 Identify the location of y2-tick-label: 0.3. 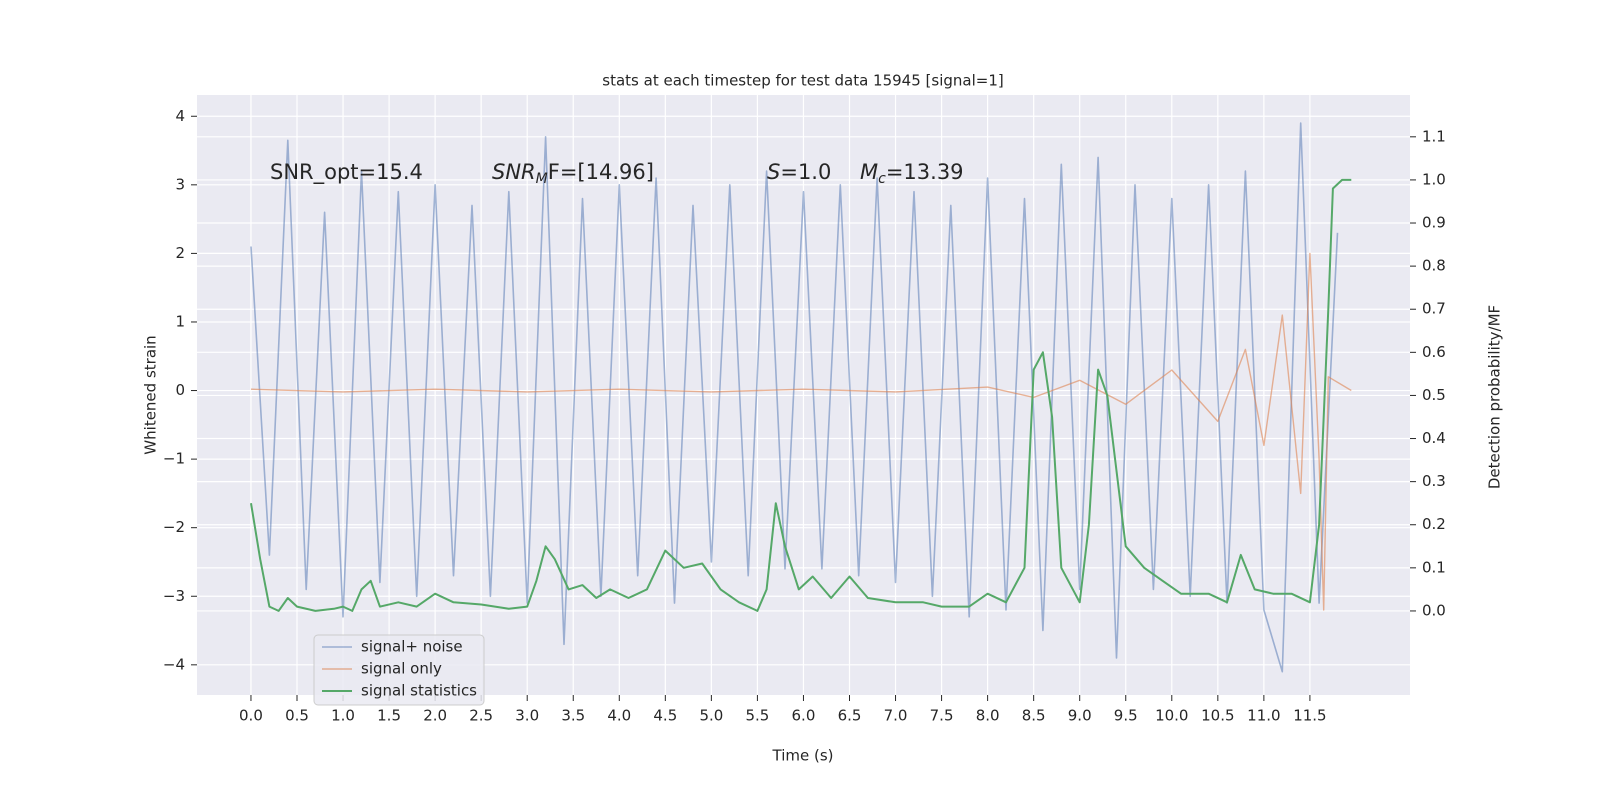
(1434, 481).